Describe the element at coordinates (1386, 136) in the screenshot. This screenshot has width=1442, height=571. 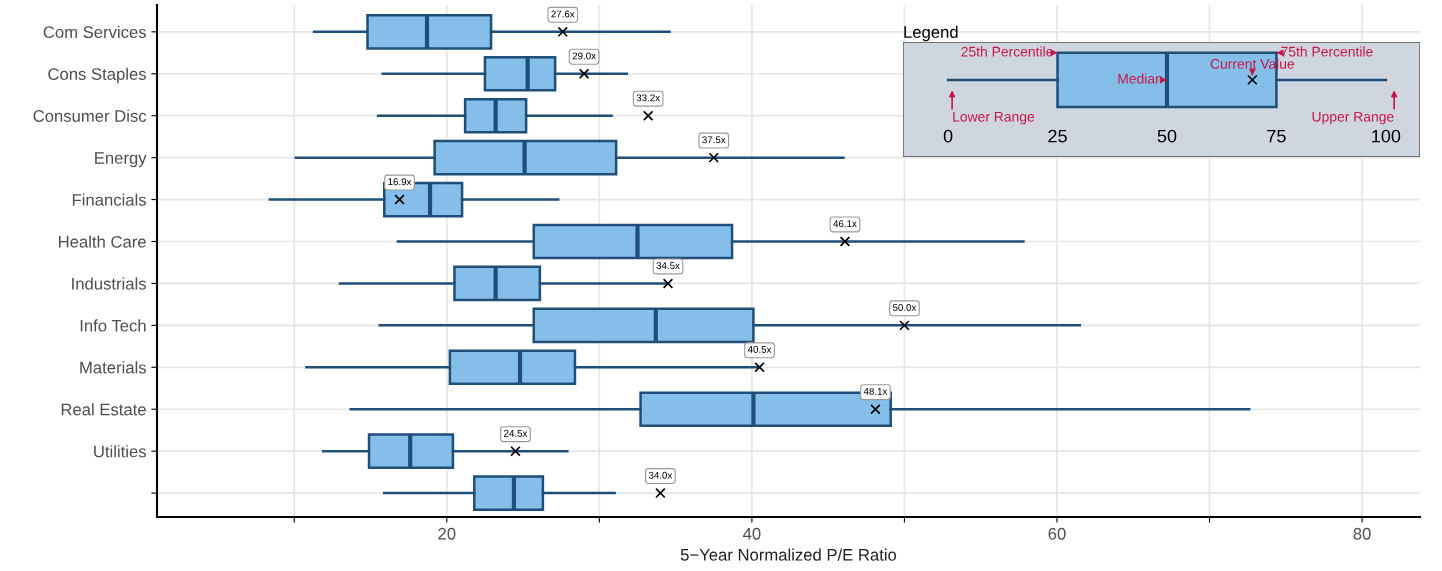
I see `x-tick-label: 100` at that location.